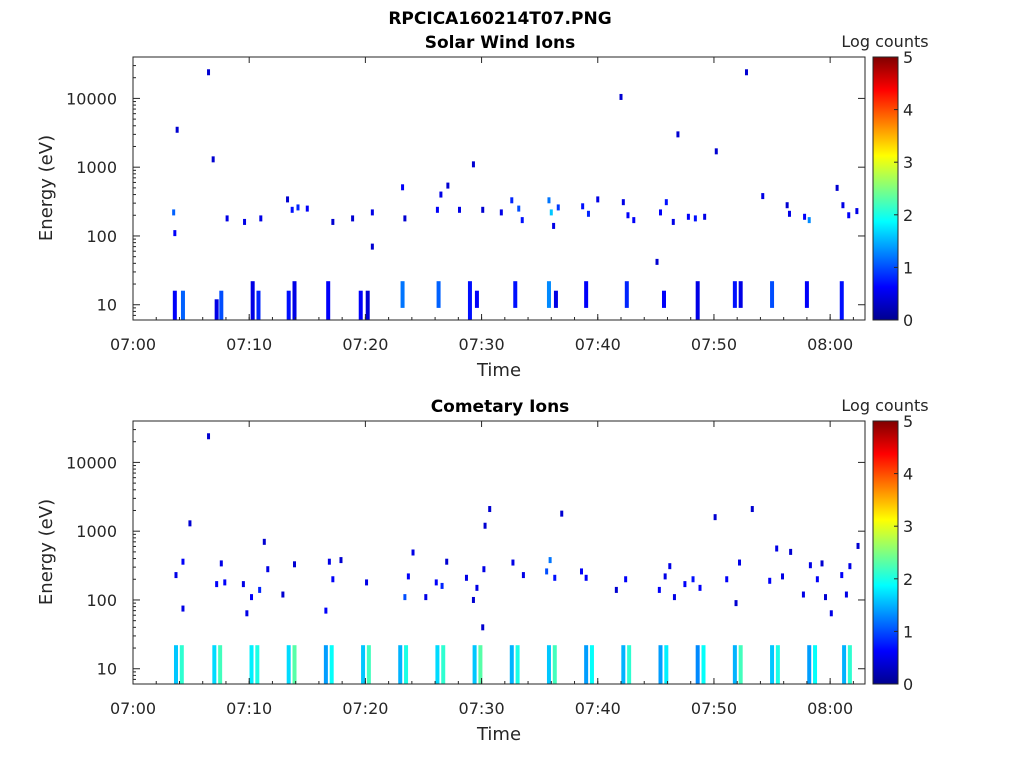 This screenshot has height=768, width=1024. I want to click on y-tick-label: 10000, so click(91, 462).